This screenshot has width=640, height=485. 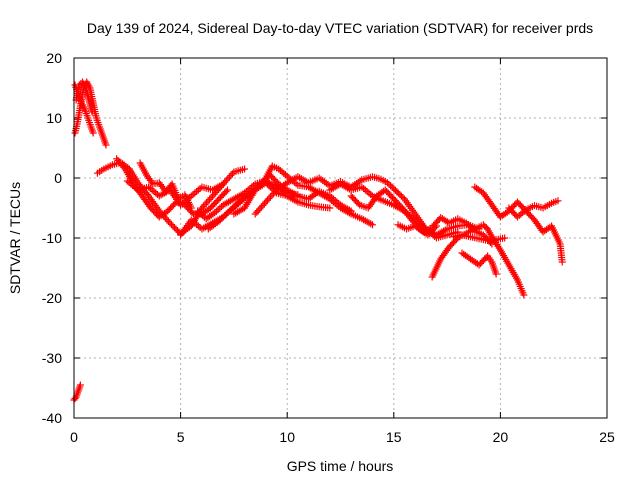 What do you see at coordinates (74, 437) in the screenshot?
I see `x-tick-label: 0` at bounding box center [74, 437].